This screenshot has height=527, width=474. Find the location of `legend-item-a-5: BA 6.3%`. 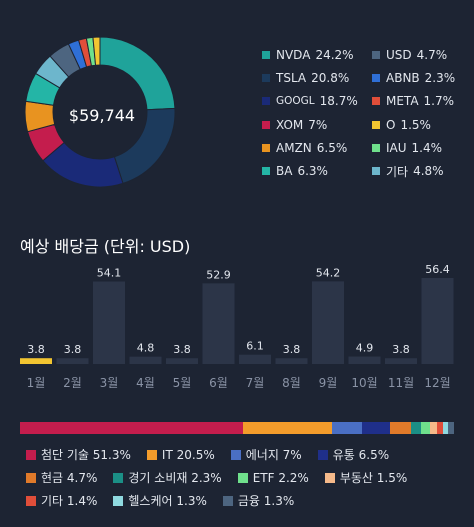

legend-item-a-5: BA 6.3% is located at coordinates (310, 170).